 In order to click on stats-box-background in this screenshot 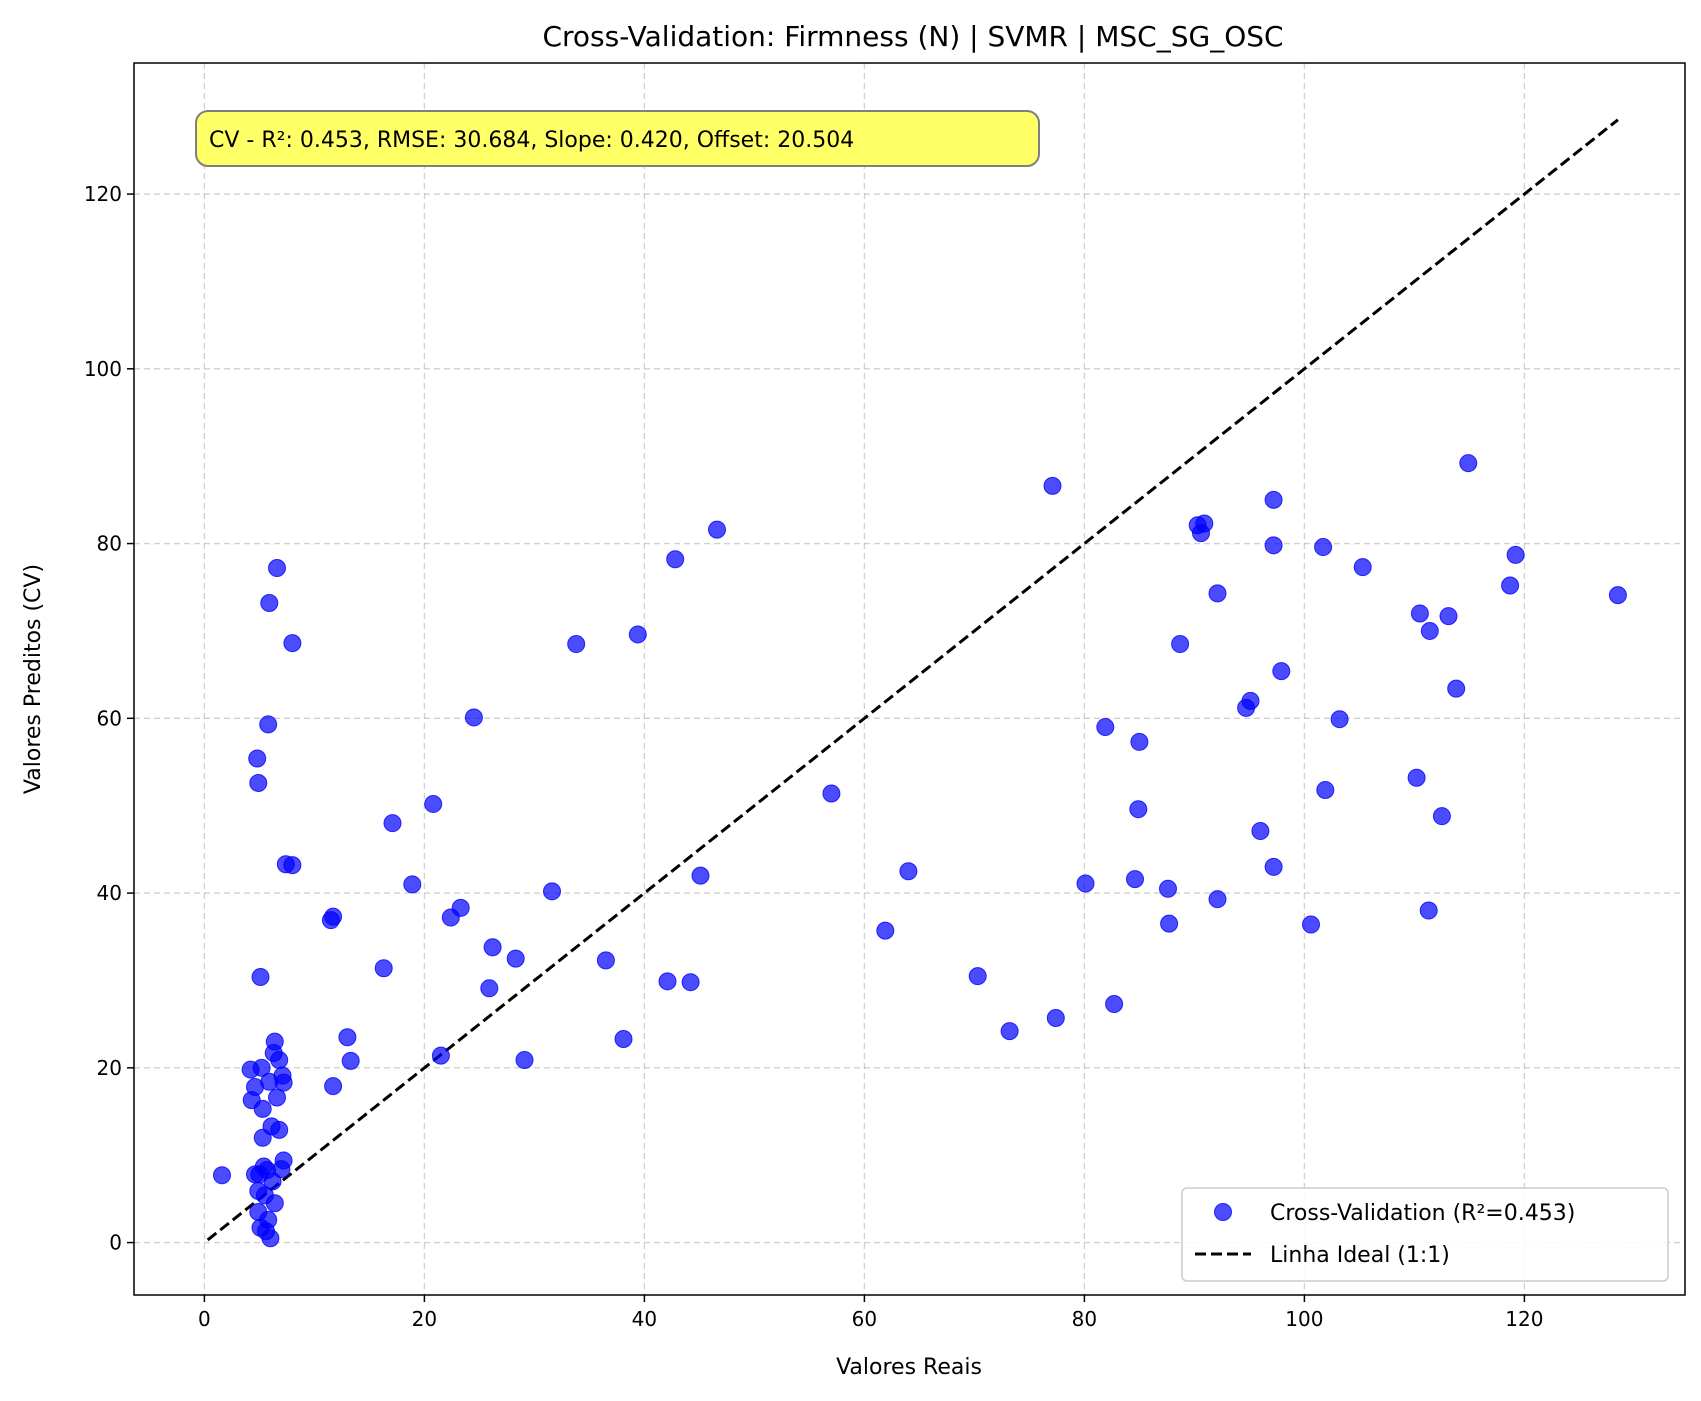, I will do `click(617, 138)`.